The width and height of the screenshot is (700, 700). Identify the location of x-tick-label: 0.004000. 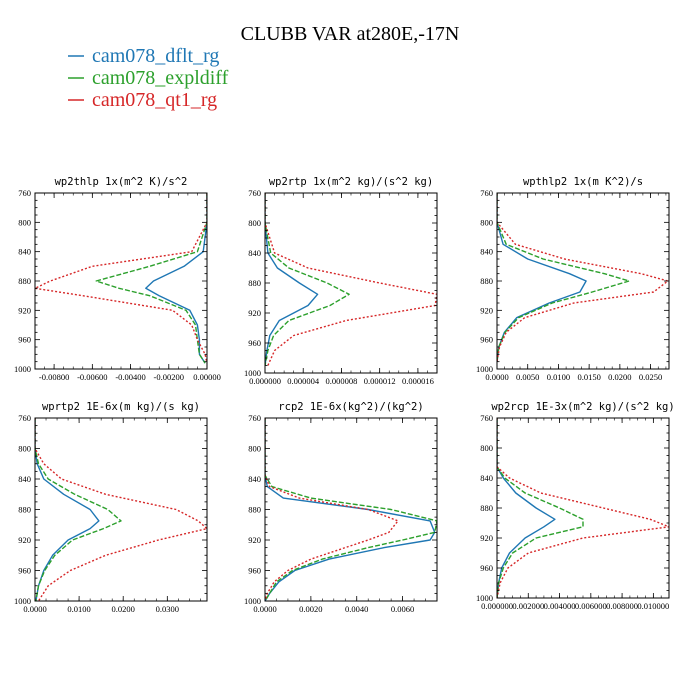
(560, 606).